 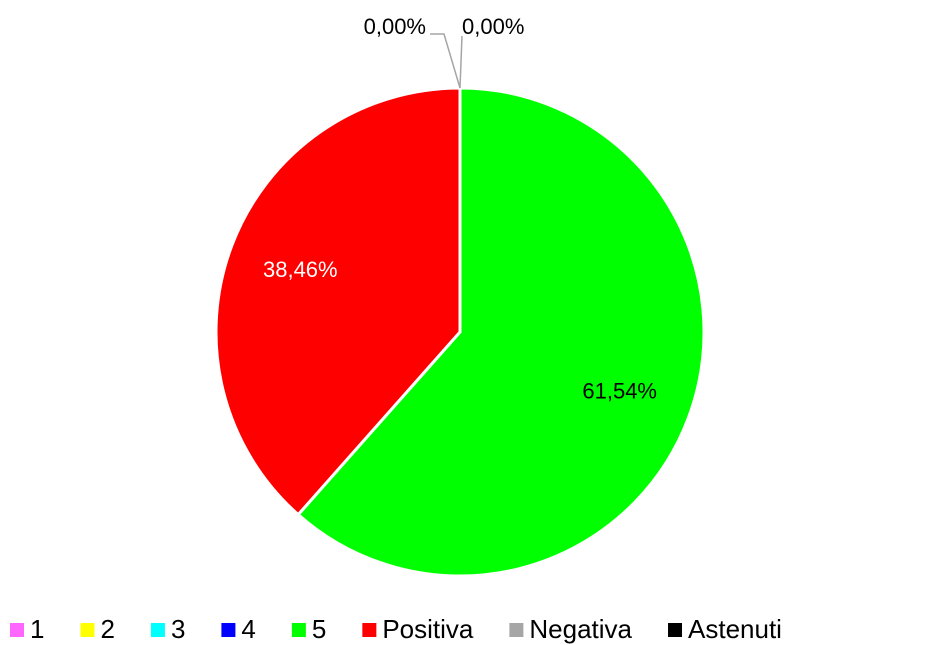 I want to click on data-label: 61,54%, so click(x=619, y=390).